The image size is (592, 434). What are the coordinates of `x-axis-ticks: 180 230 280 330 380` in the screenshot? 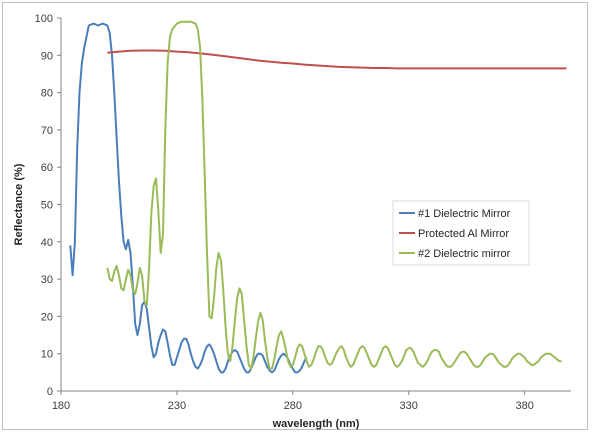 It's located at (293, 401).